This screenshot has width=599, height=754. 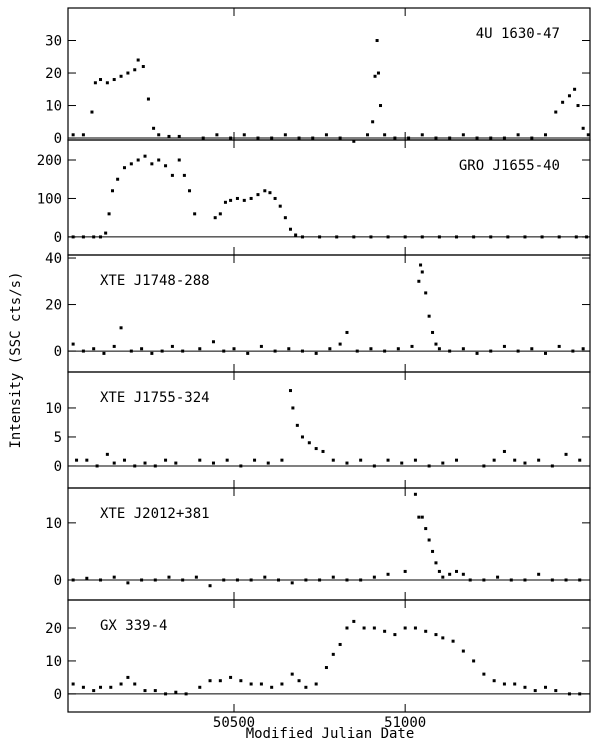 What do you see at coordinates (49, 161) in the screenshot?
I see `y-tick-label: 200` at bounding box center [49, 161].